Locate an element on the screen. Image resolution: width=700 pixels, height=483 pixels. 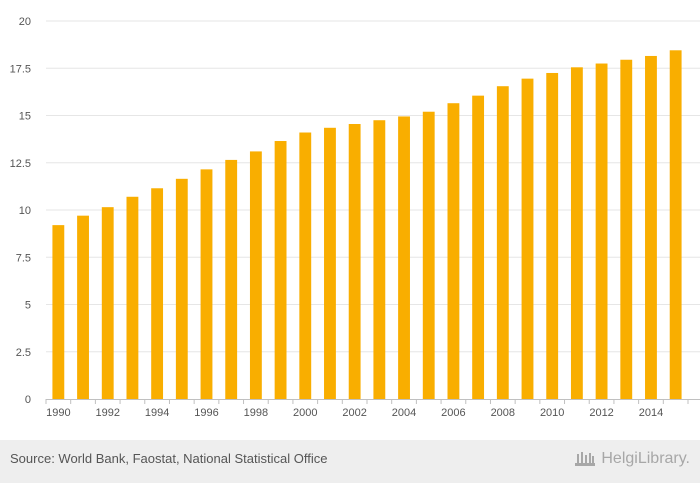
y-tick-label: 5 is located at coordinates (28, 306).